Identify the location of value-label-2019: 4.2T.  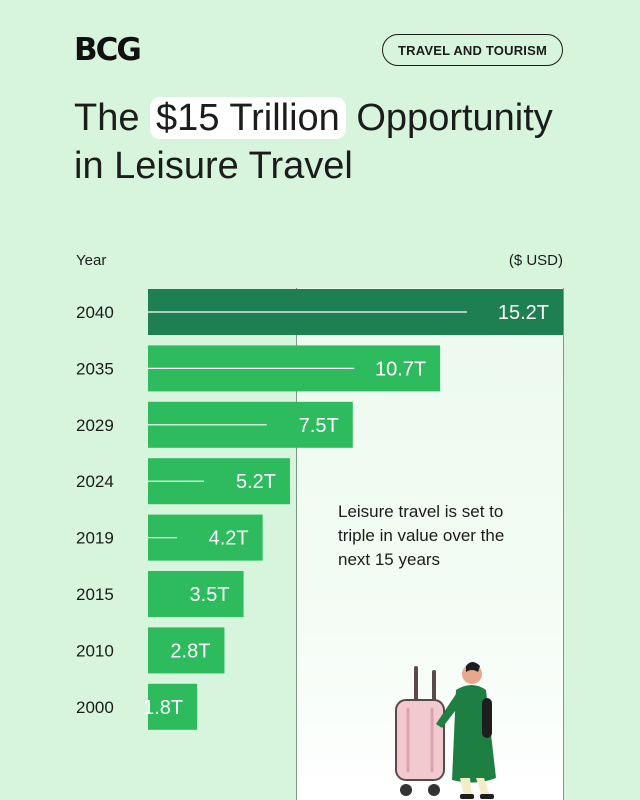
(229, 539).